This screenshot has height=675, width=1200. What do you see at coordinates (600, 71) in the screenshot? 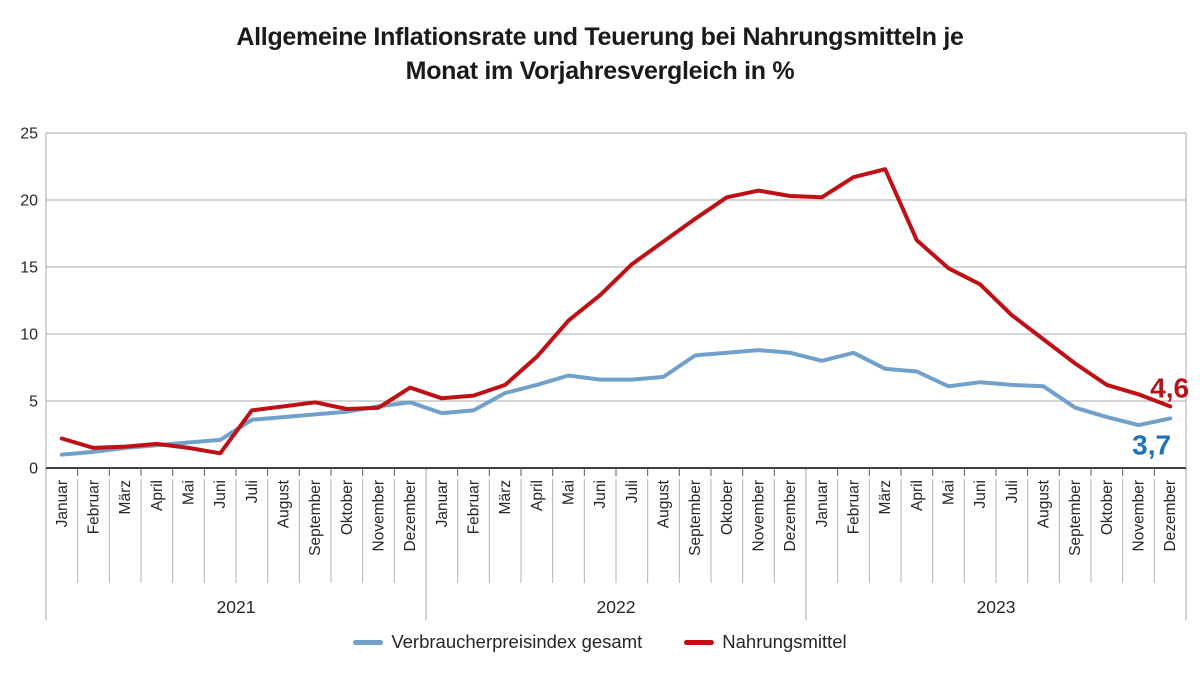
I see `page-title-line2: Monat im Vorjahresvergleich in %` at bounding box center [600, 71].